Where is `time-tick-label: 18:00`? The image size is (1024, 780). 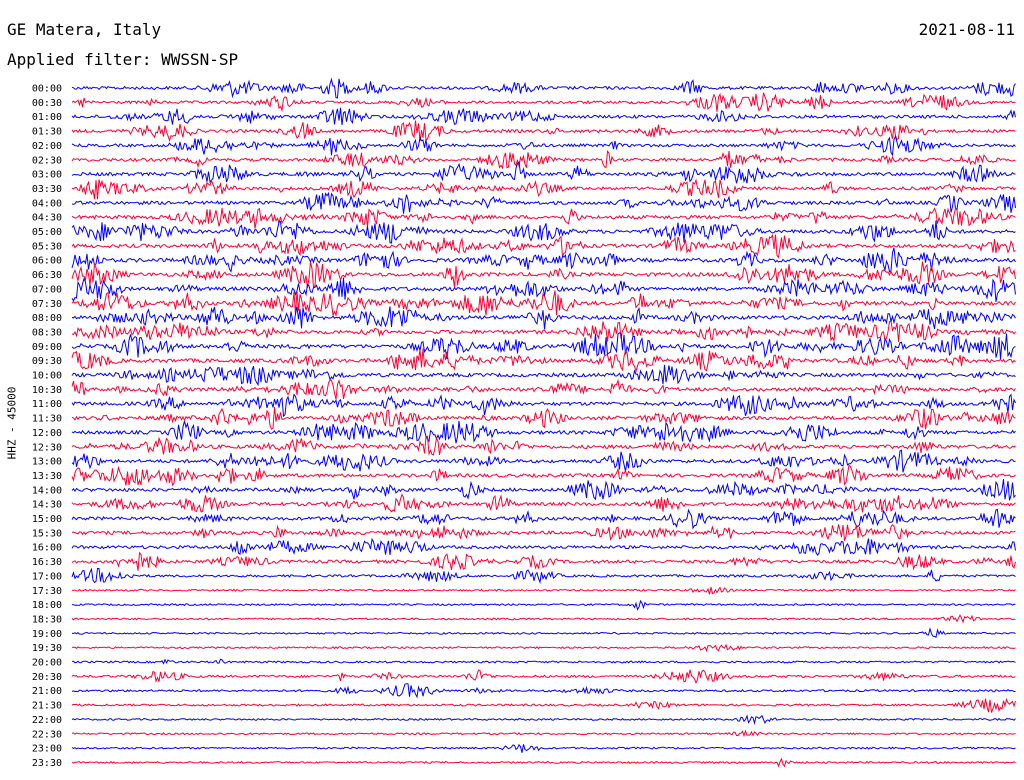 time-tick-label: 18:00 is located at coordinates (47, 605).